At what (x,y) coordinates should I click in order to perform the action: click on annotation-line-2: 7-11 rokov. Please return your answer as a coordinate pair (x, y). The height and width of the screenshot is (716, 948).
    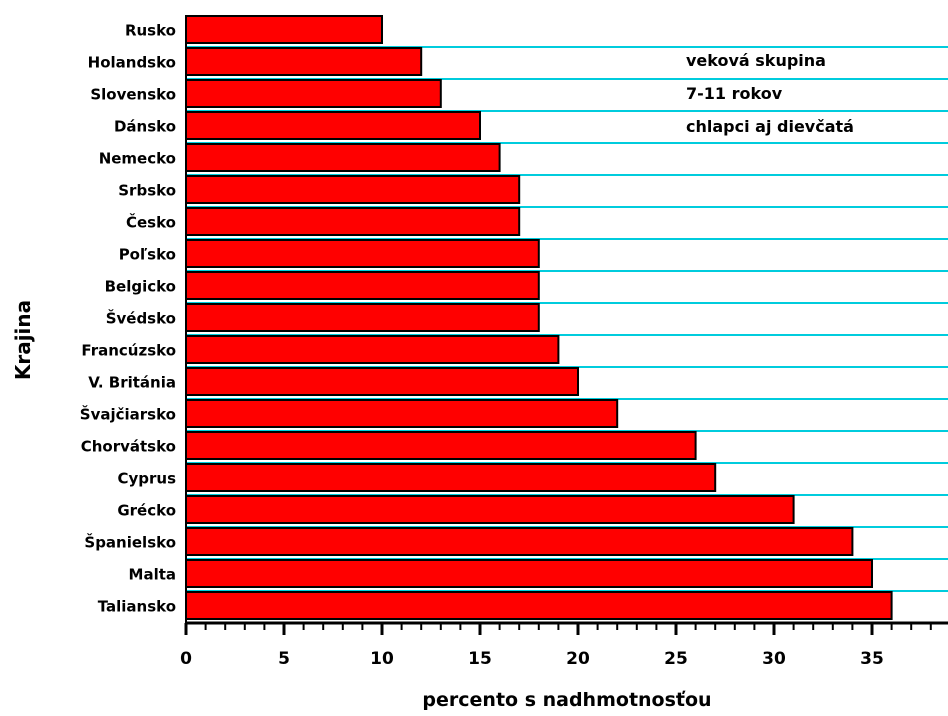
    Looking at the image, I should click on (734, 93).